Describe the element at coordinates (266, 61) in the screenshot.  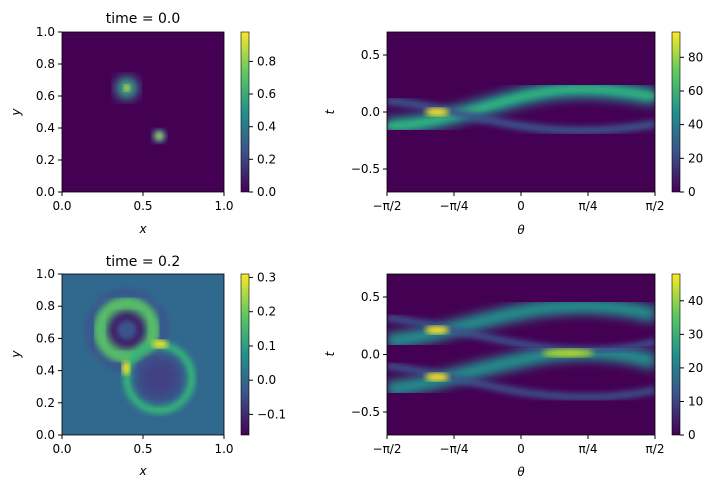
I see `colorbar-tick-label: 0.8` at that location.